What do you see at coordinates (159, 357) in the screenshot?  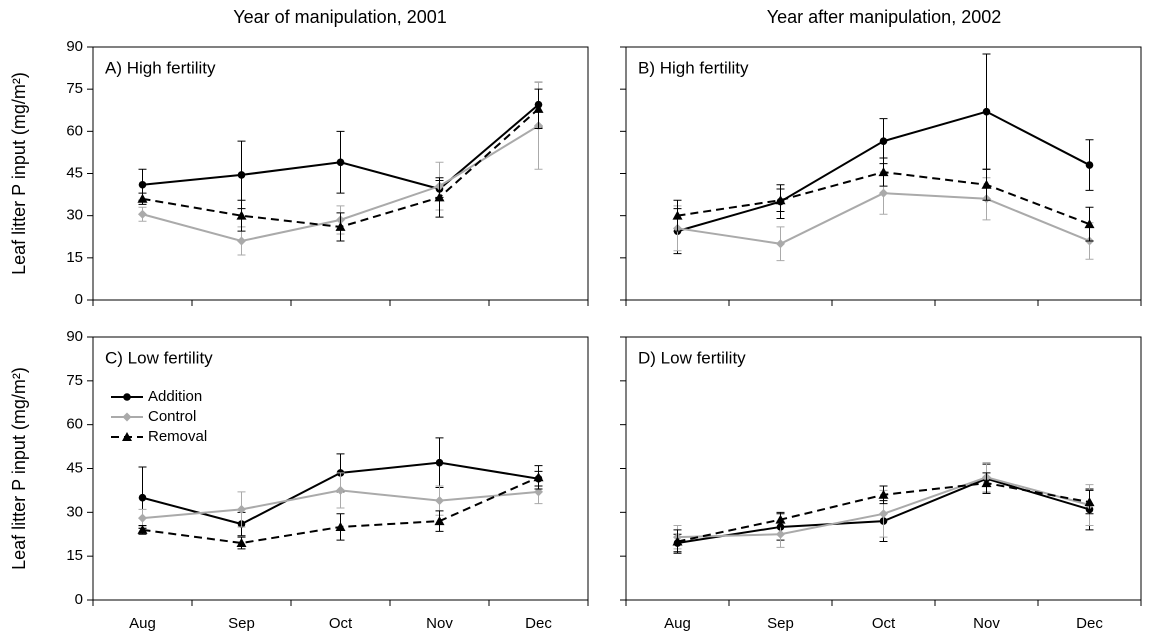 I see `panel-title: C) Low fertility` at bounding box center [159, 357].